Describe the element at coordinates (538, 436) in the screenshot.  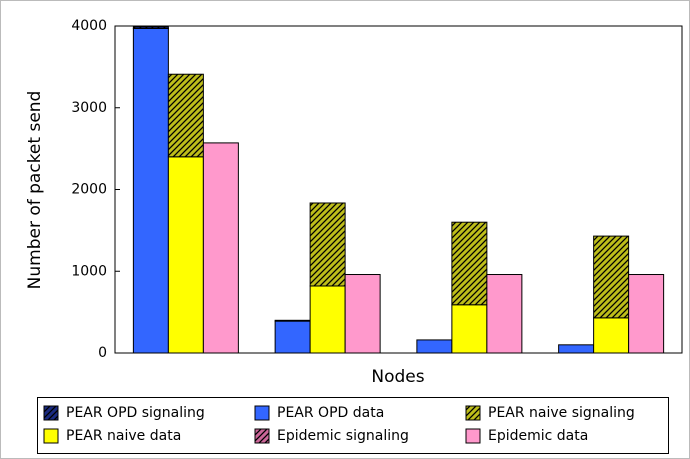
I see `legend-label: Epidemic data` at that location.